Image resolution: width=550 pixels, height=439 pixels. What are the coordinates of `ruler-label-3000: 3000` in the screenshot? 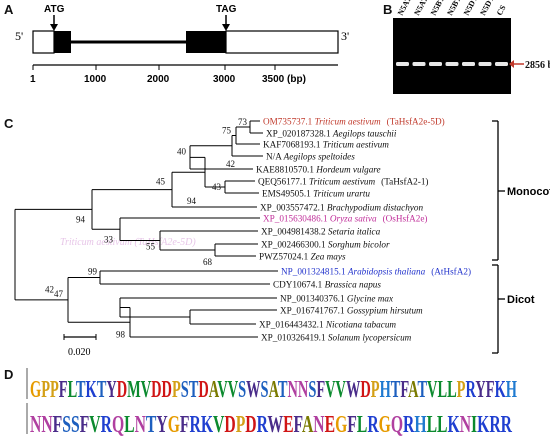 It's located at (224, 79).